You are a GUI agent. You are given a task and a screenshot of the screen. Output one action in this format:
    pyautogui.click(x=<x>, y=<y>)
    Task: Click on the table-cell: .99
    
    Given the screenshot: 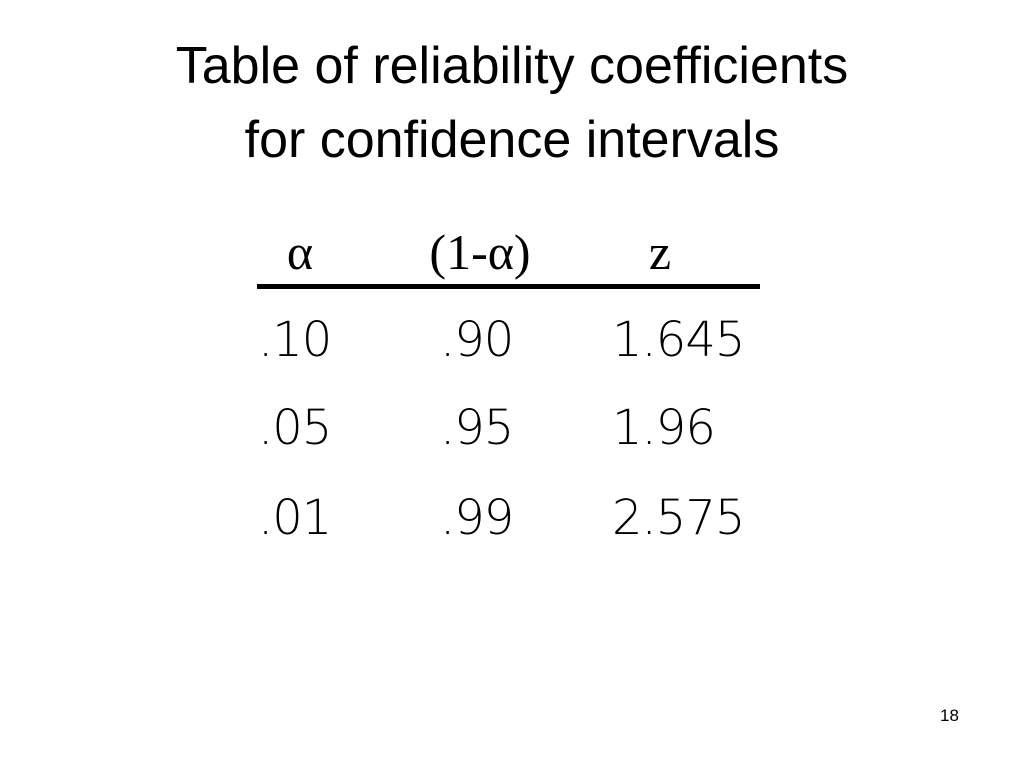 What is the action you would take?
    pyautogui.click(x=477, y=518)
    